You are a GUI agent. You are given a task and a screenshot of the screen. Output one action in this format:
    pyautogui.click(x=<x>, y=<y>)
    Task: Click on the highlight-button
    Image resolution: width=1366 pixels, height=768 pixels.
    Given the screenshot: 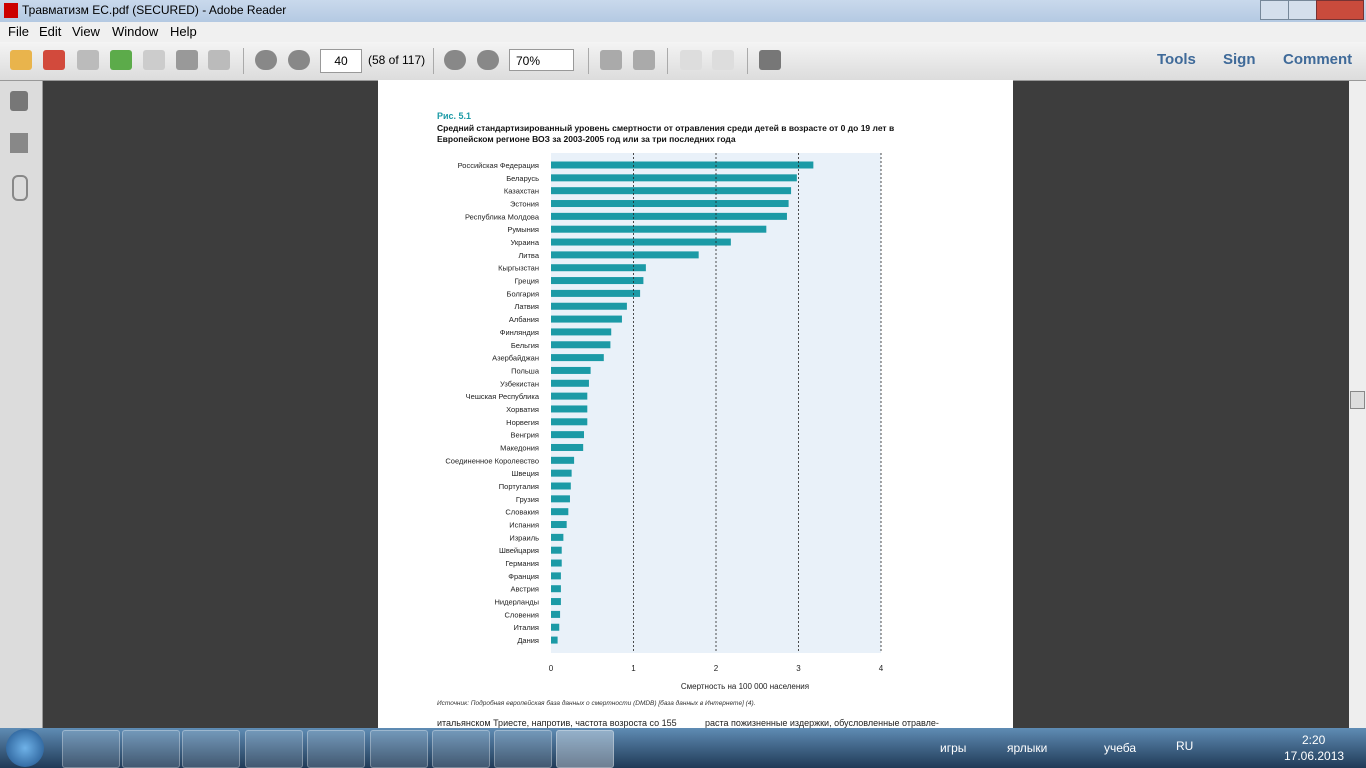 What is the action you would take?
    pyautogui.click(x=723, y=60)
    